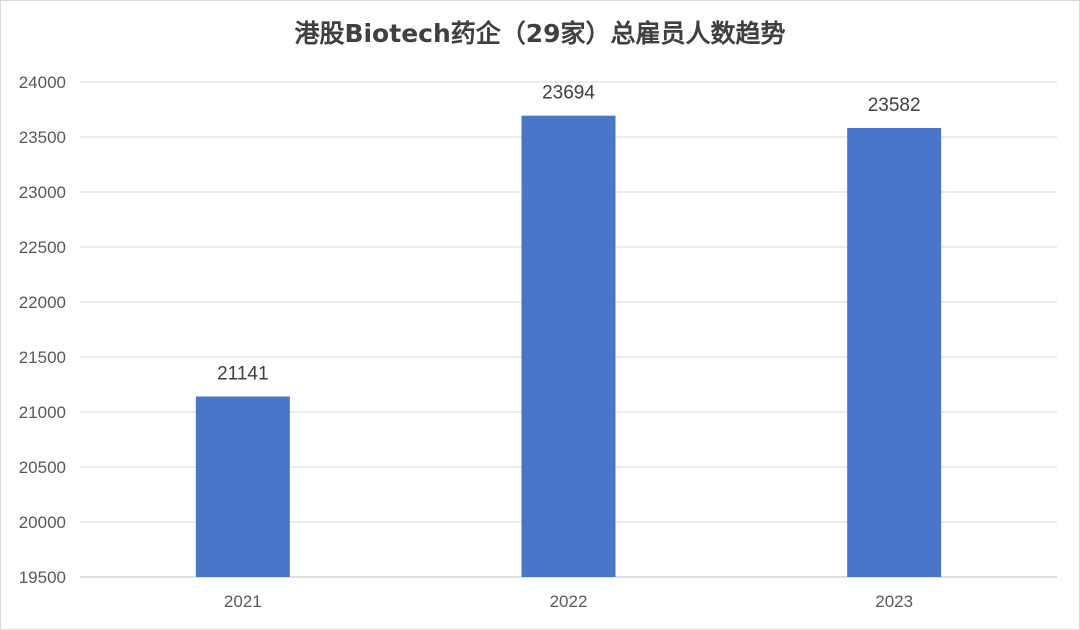 This screenshot has width=1080, height=630. What do you see at coordinates (42, 247) in the screenshot?
I see `y-tick-label: 22500` at bounding box center [42, 247].